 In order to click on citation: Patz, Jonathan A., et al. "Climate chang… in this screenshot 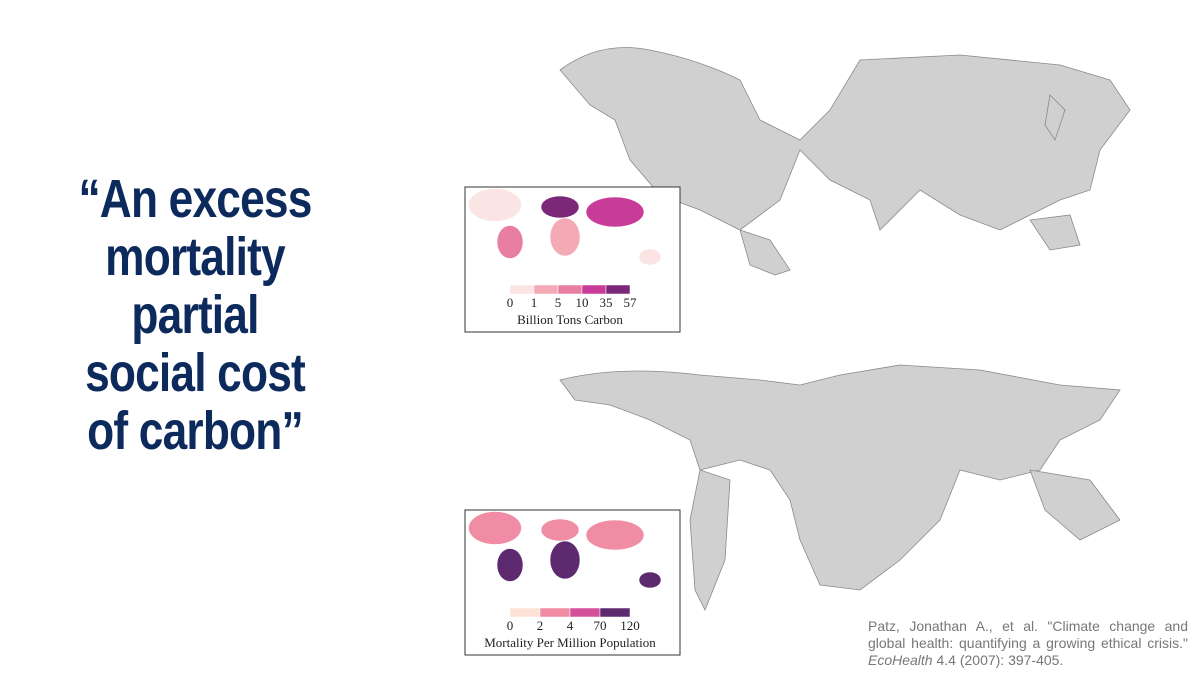, I will do `click(1028, 643)`.